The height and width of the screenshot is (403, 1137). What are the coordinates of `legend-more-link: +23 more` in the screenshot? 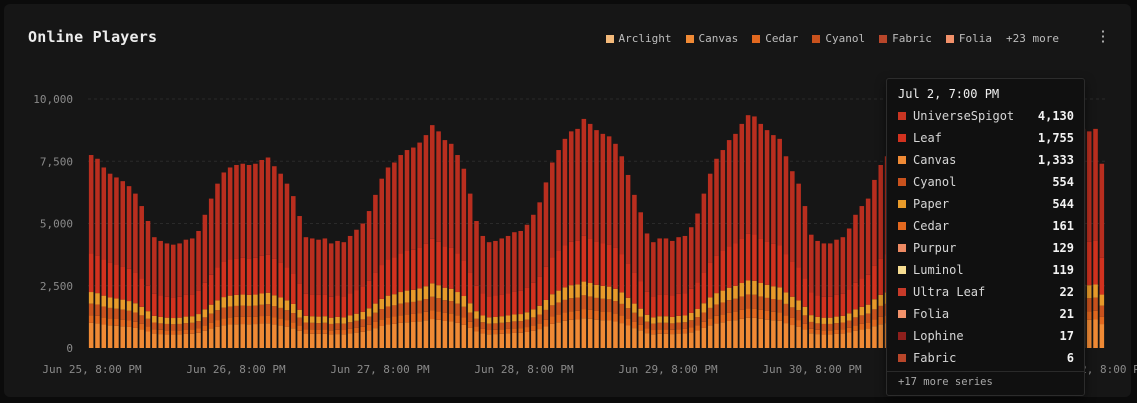 It's located at (1032, 38).